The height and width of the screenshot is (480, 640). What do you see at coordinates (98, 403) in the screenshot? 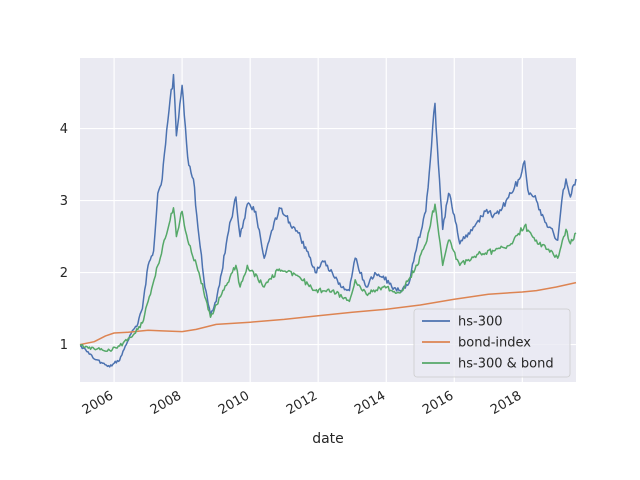
I see `x-tick-label: 2006` at bounding box center [98, 403].